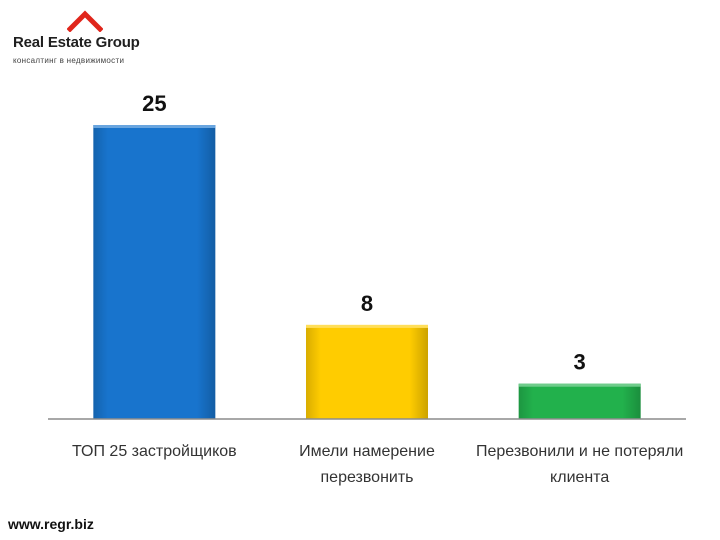  What do you see at coordinates (367, 451) in the screenshot?
I see `category-label-2-line-1: Имели намерение` at bounding box center [367, 451].